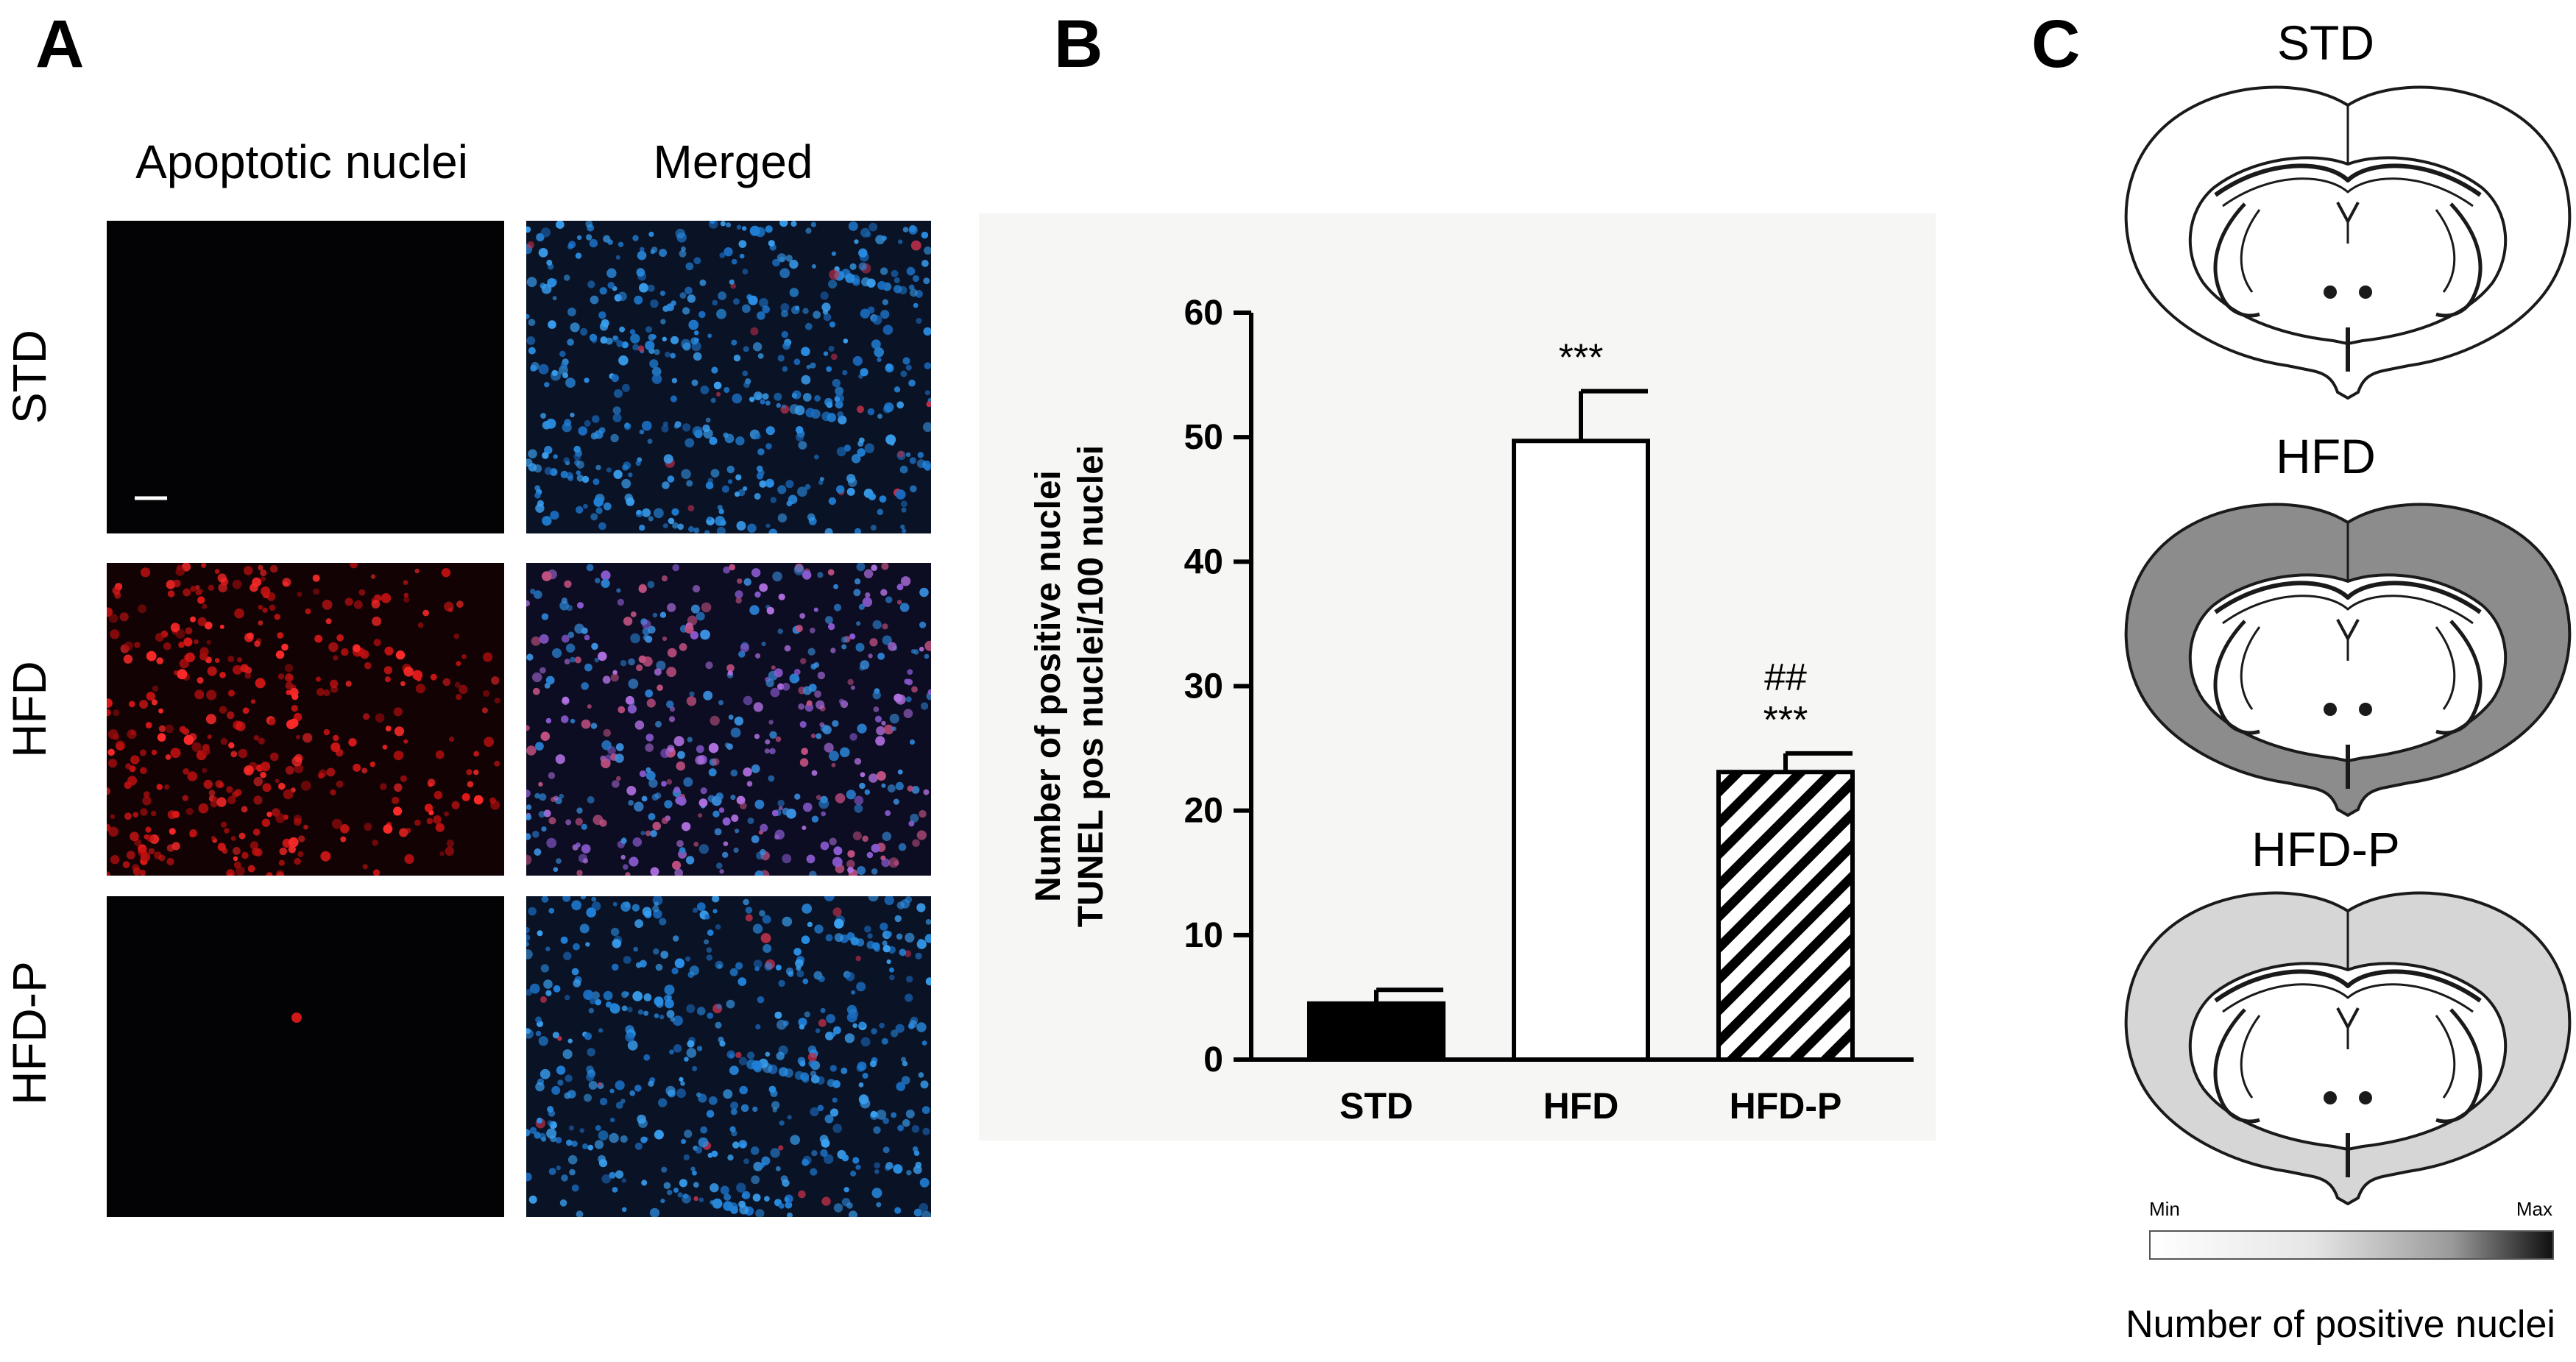  I want to click on bar-hfd, so click(1581, 751).